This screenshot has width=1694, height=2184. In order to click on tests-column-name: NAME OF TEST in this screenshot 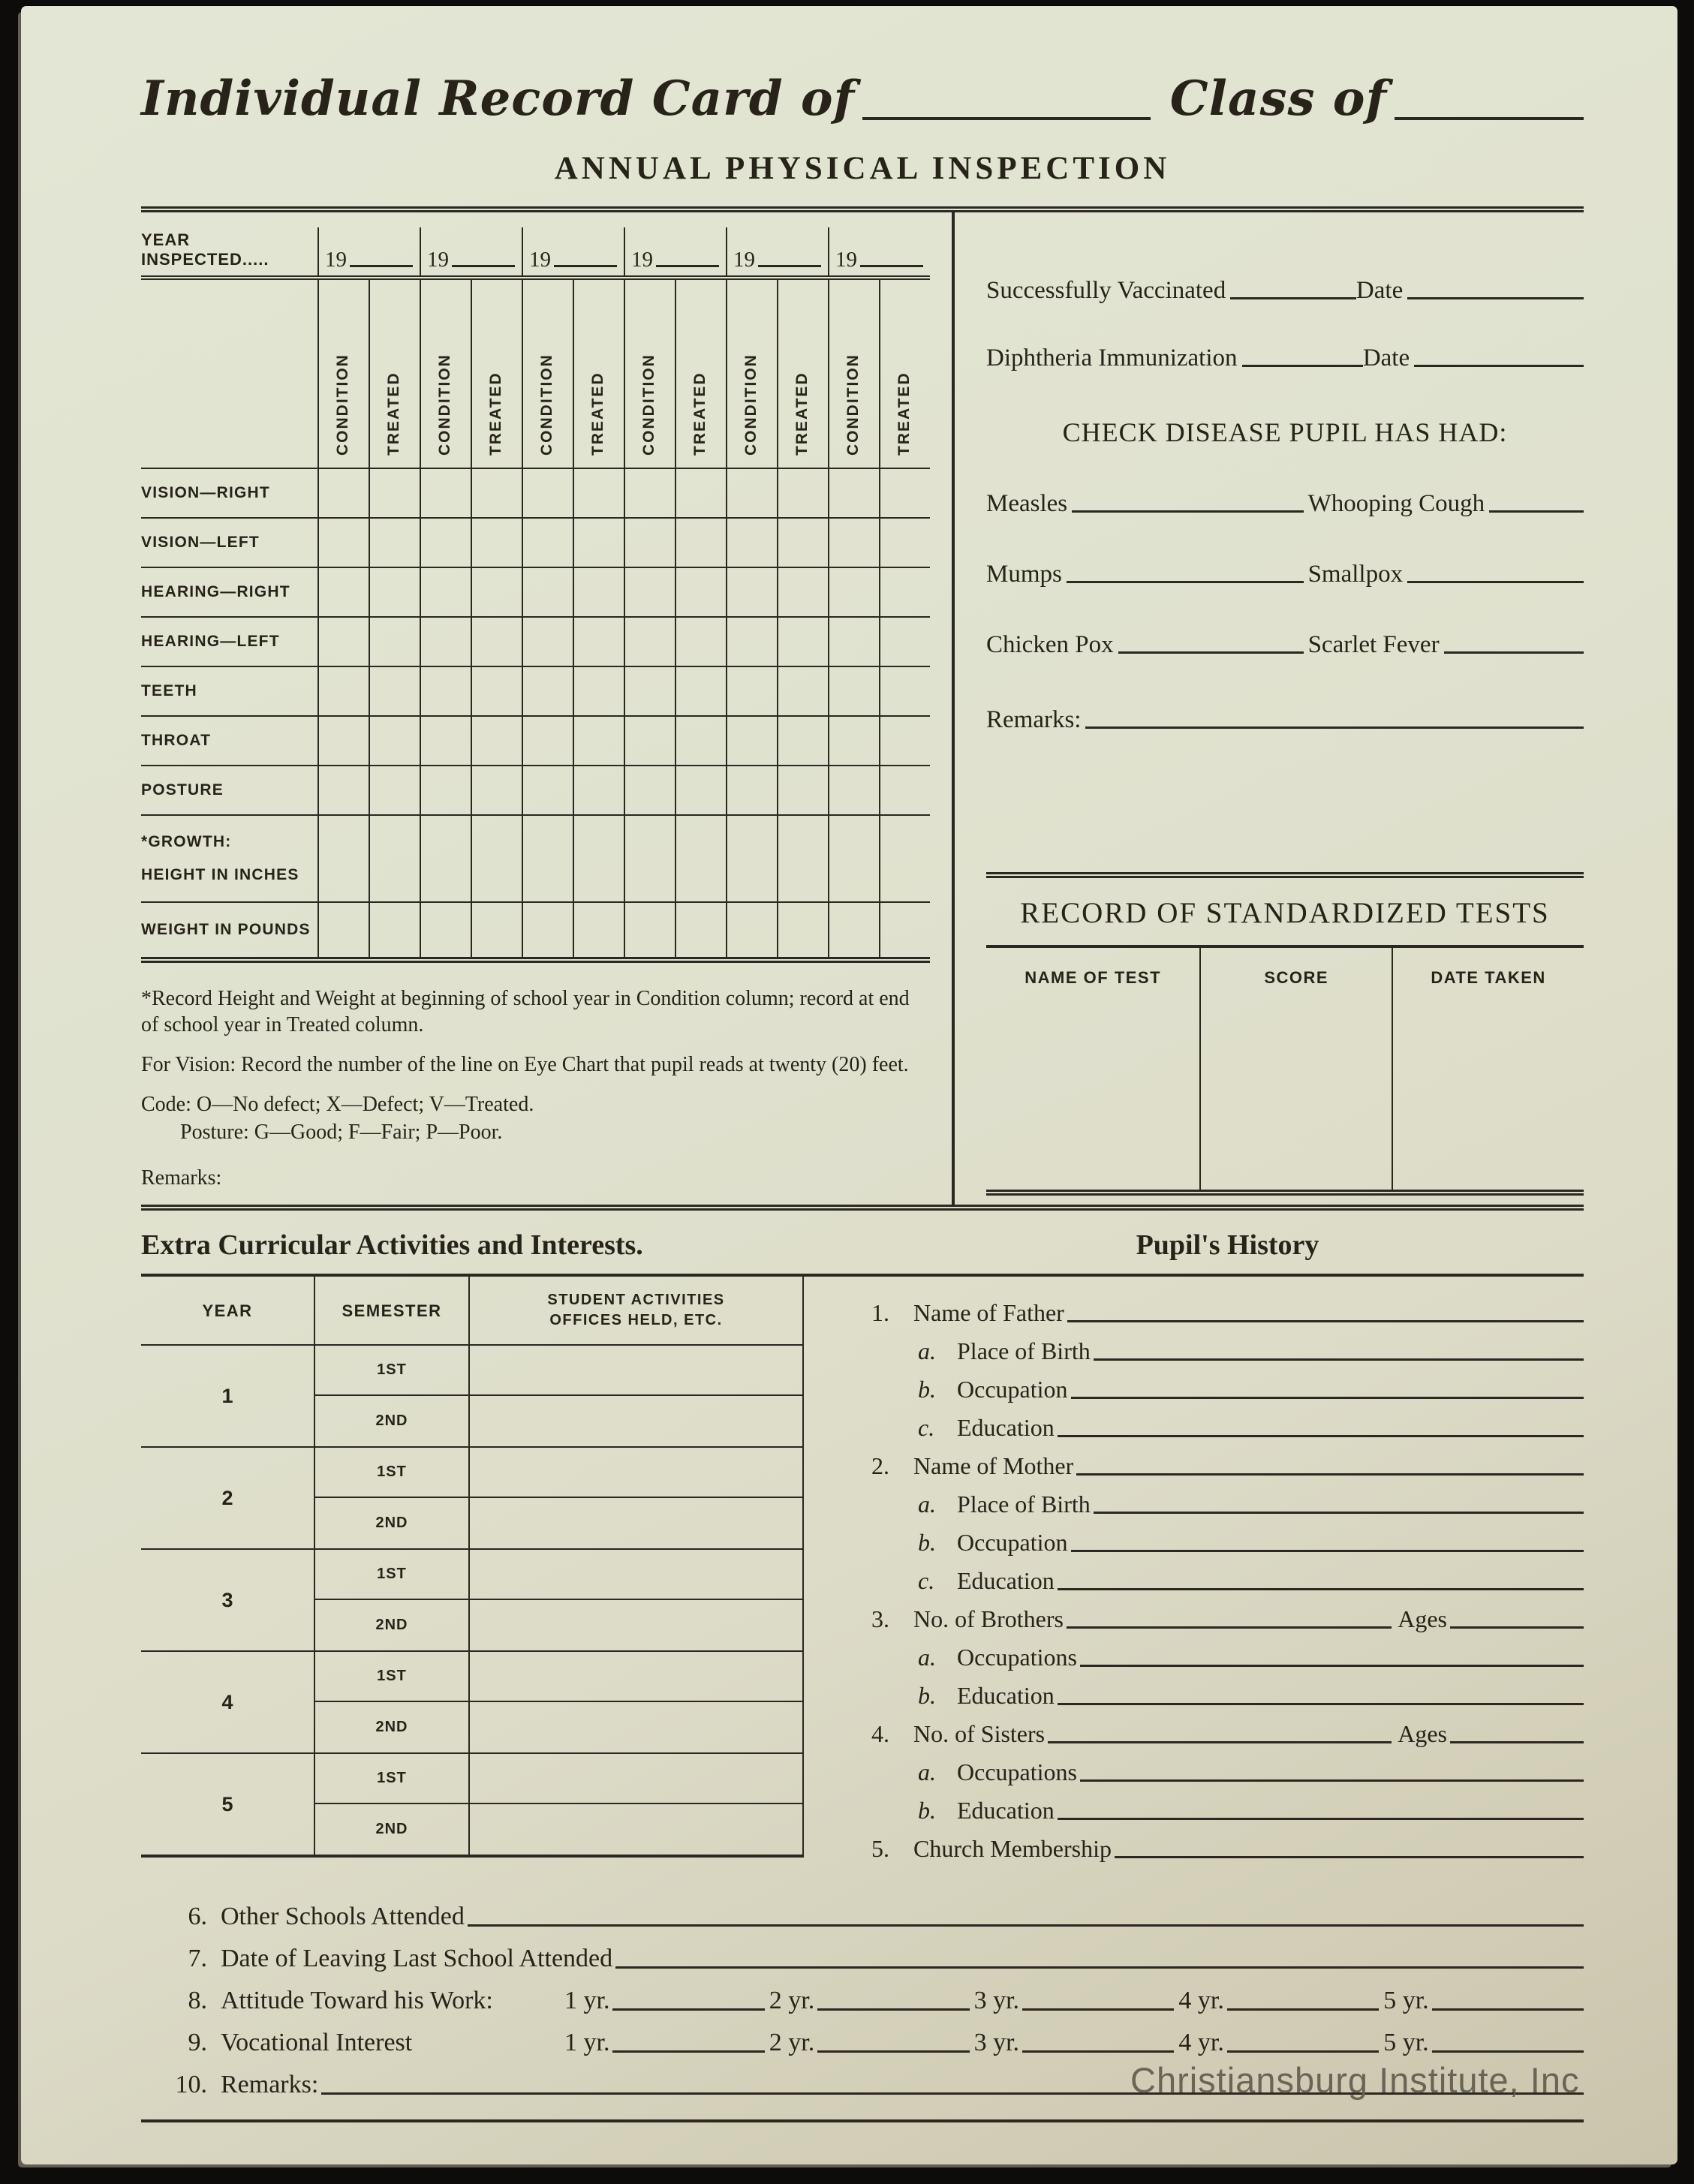, I will do `click(1093, 977)`.